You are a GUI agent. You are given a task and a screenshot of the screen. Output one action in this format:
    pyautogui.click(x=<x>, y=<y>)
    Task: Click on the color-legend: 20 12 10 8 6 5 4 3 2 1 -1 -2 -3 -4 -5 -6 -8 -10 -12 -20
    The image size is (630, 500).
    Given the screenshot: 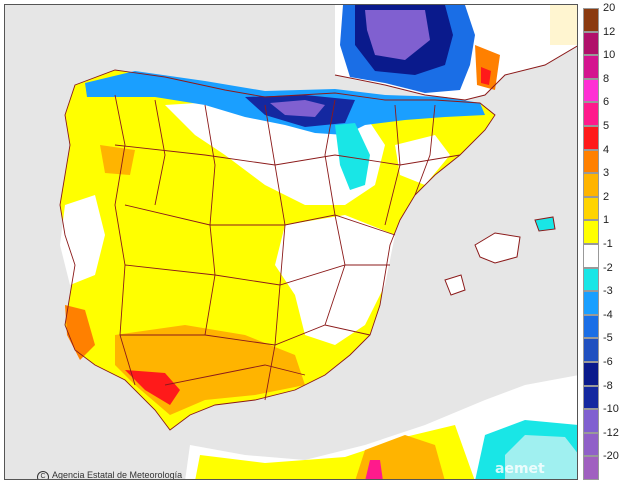 What is the action you would take?
    pyautogui.click(x=605, y=241)
    